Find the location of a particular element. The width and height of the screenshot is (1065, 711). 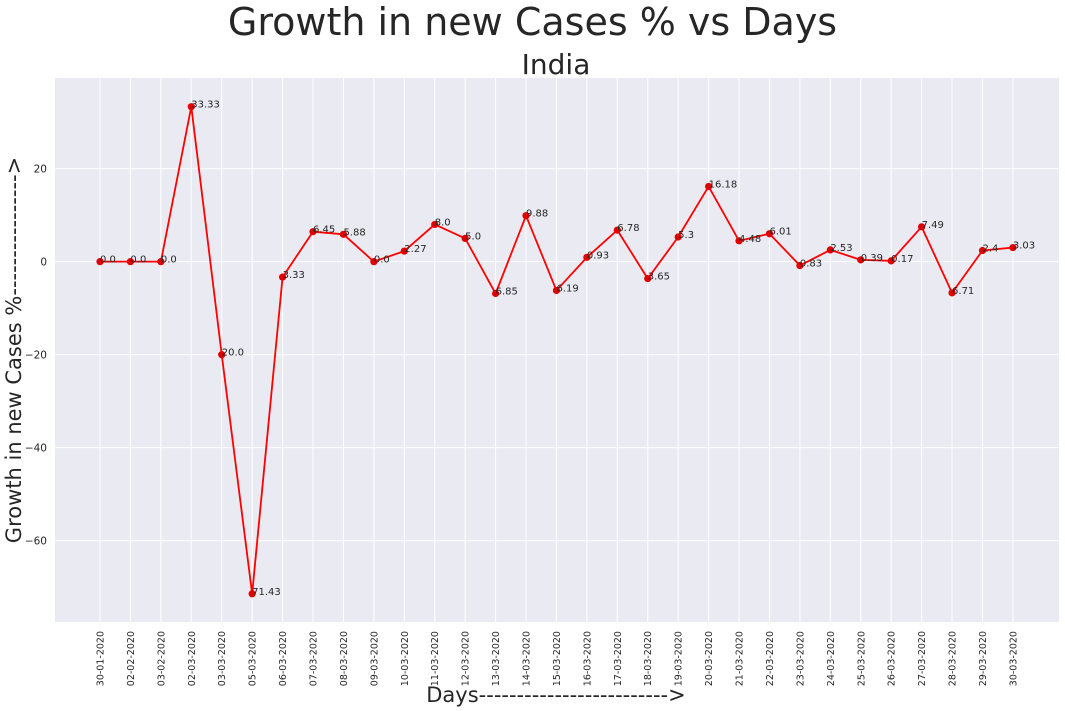

x-tick-label: 26-03-2020 is located at coordinates (892, 658).